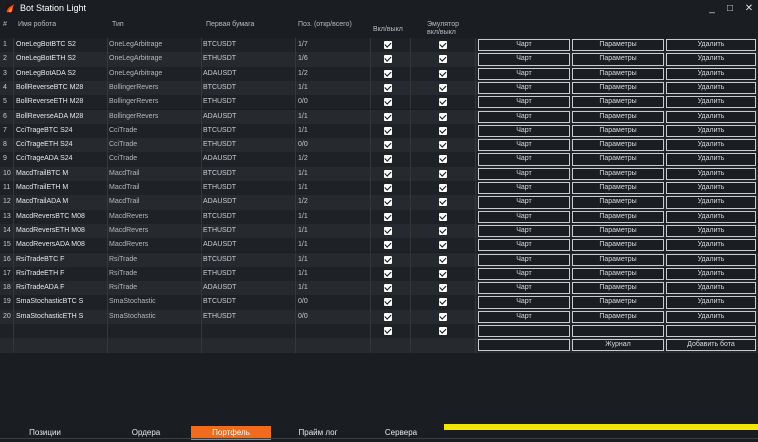  What do you see at coordinates (146, 432) in the screenshot?
I see `tab-1: Ордера` at bounding box center [146, 432].